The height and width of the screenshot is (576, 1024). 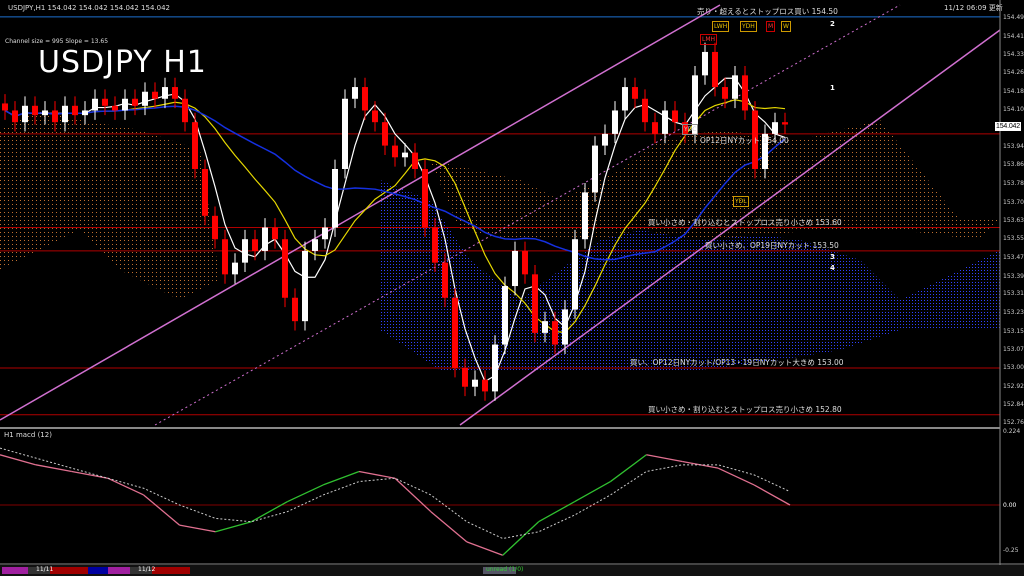 I want to click on level-label: OP12日NYカット 154.00, so click(x=744, y=140).